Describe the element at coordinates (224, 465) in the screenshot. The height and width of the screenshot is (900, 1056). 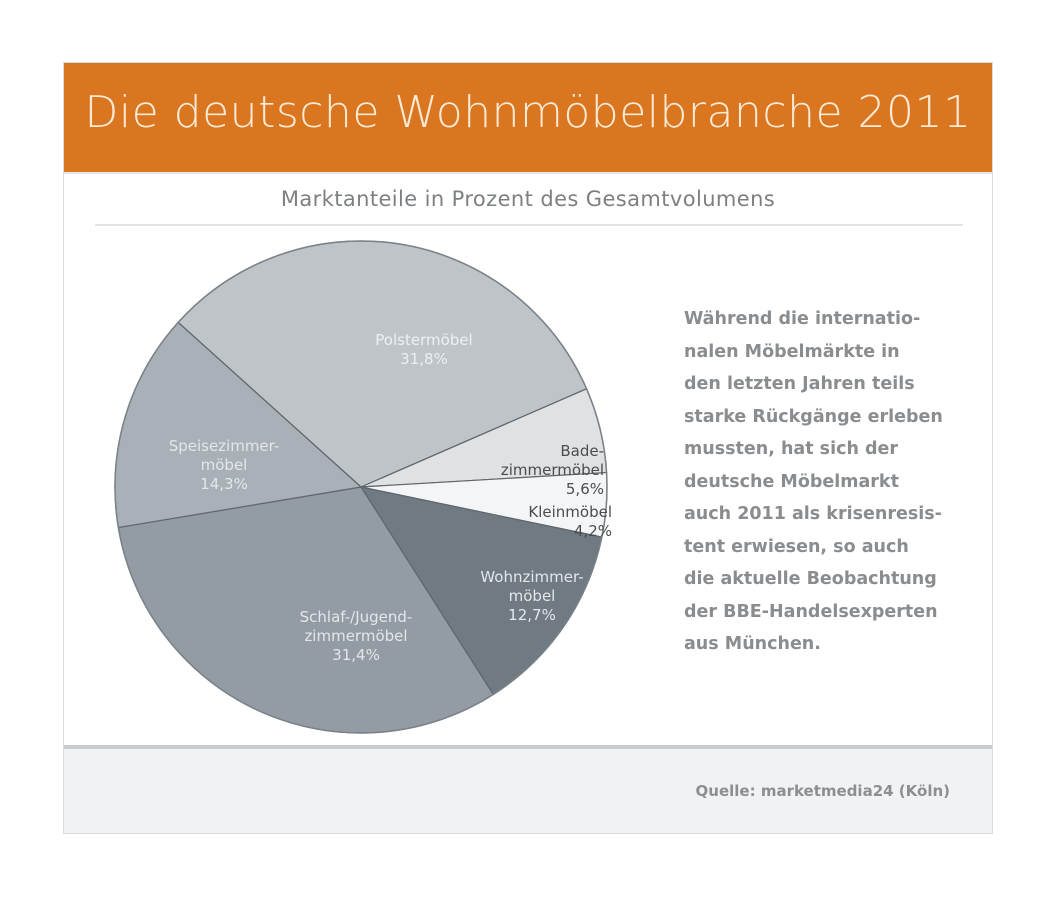
I see `slice-label: Speisezimmer-möbel 14,3%` at that location.